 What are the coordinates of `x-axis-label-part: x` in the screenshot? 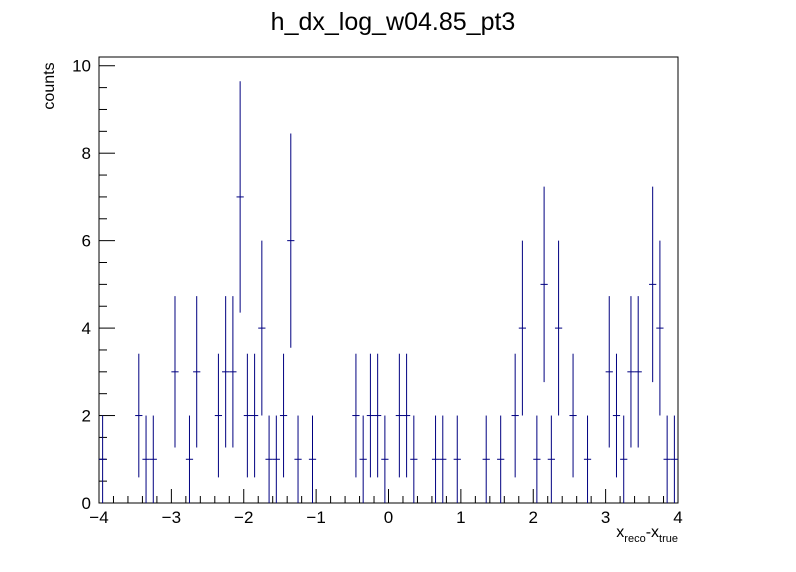 It's located at (620, 532).